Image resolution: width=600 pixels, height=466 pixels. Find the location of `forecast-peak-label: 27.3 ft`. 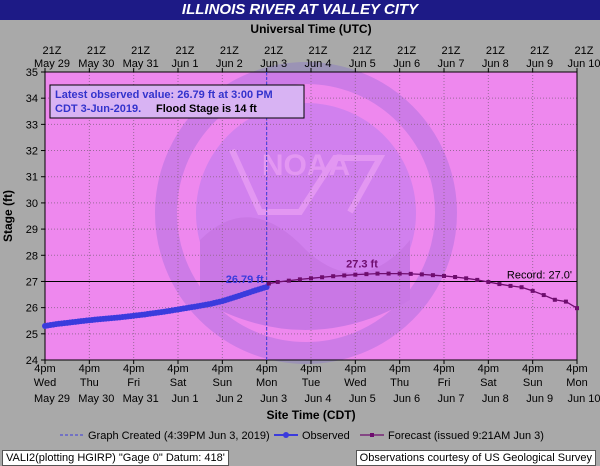

forecast-peak-label: 27.3 ft is located at coordinates (362, 265).